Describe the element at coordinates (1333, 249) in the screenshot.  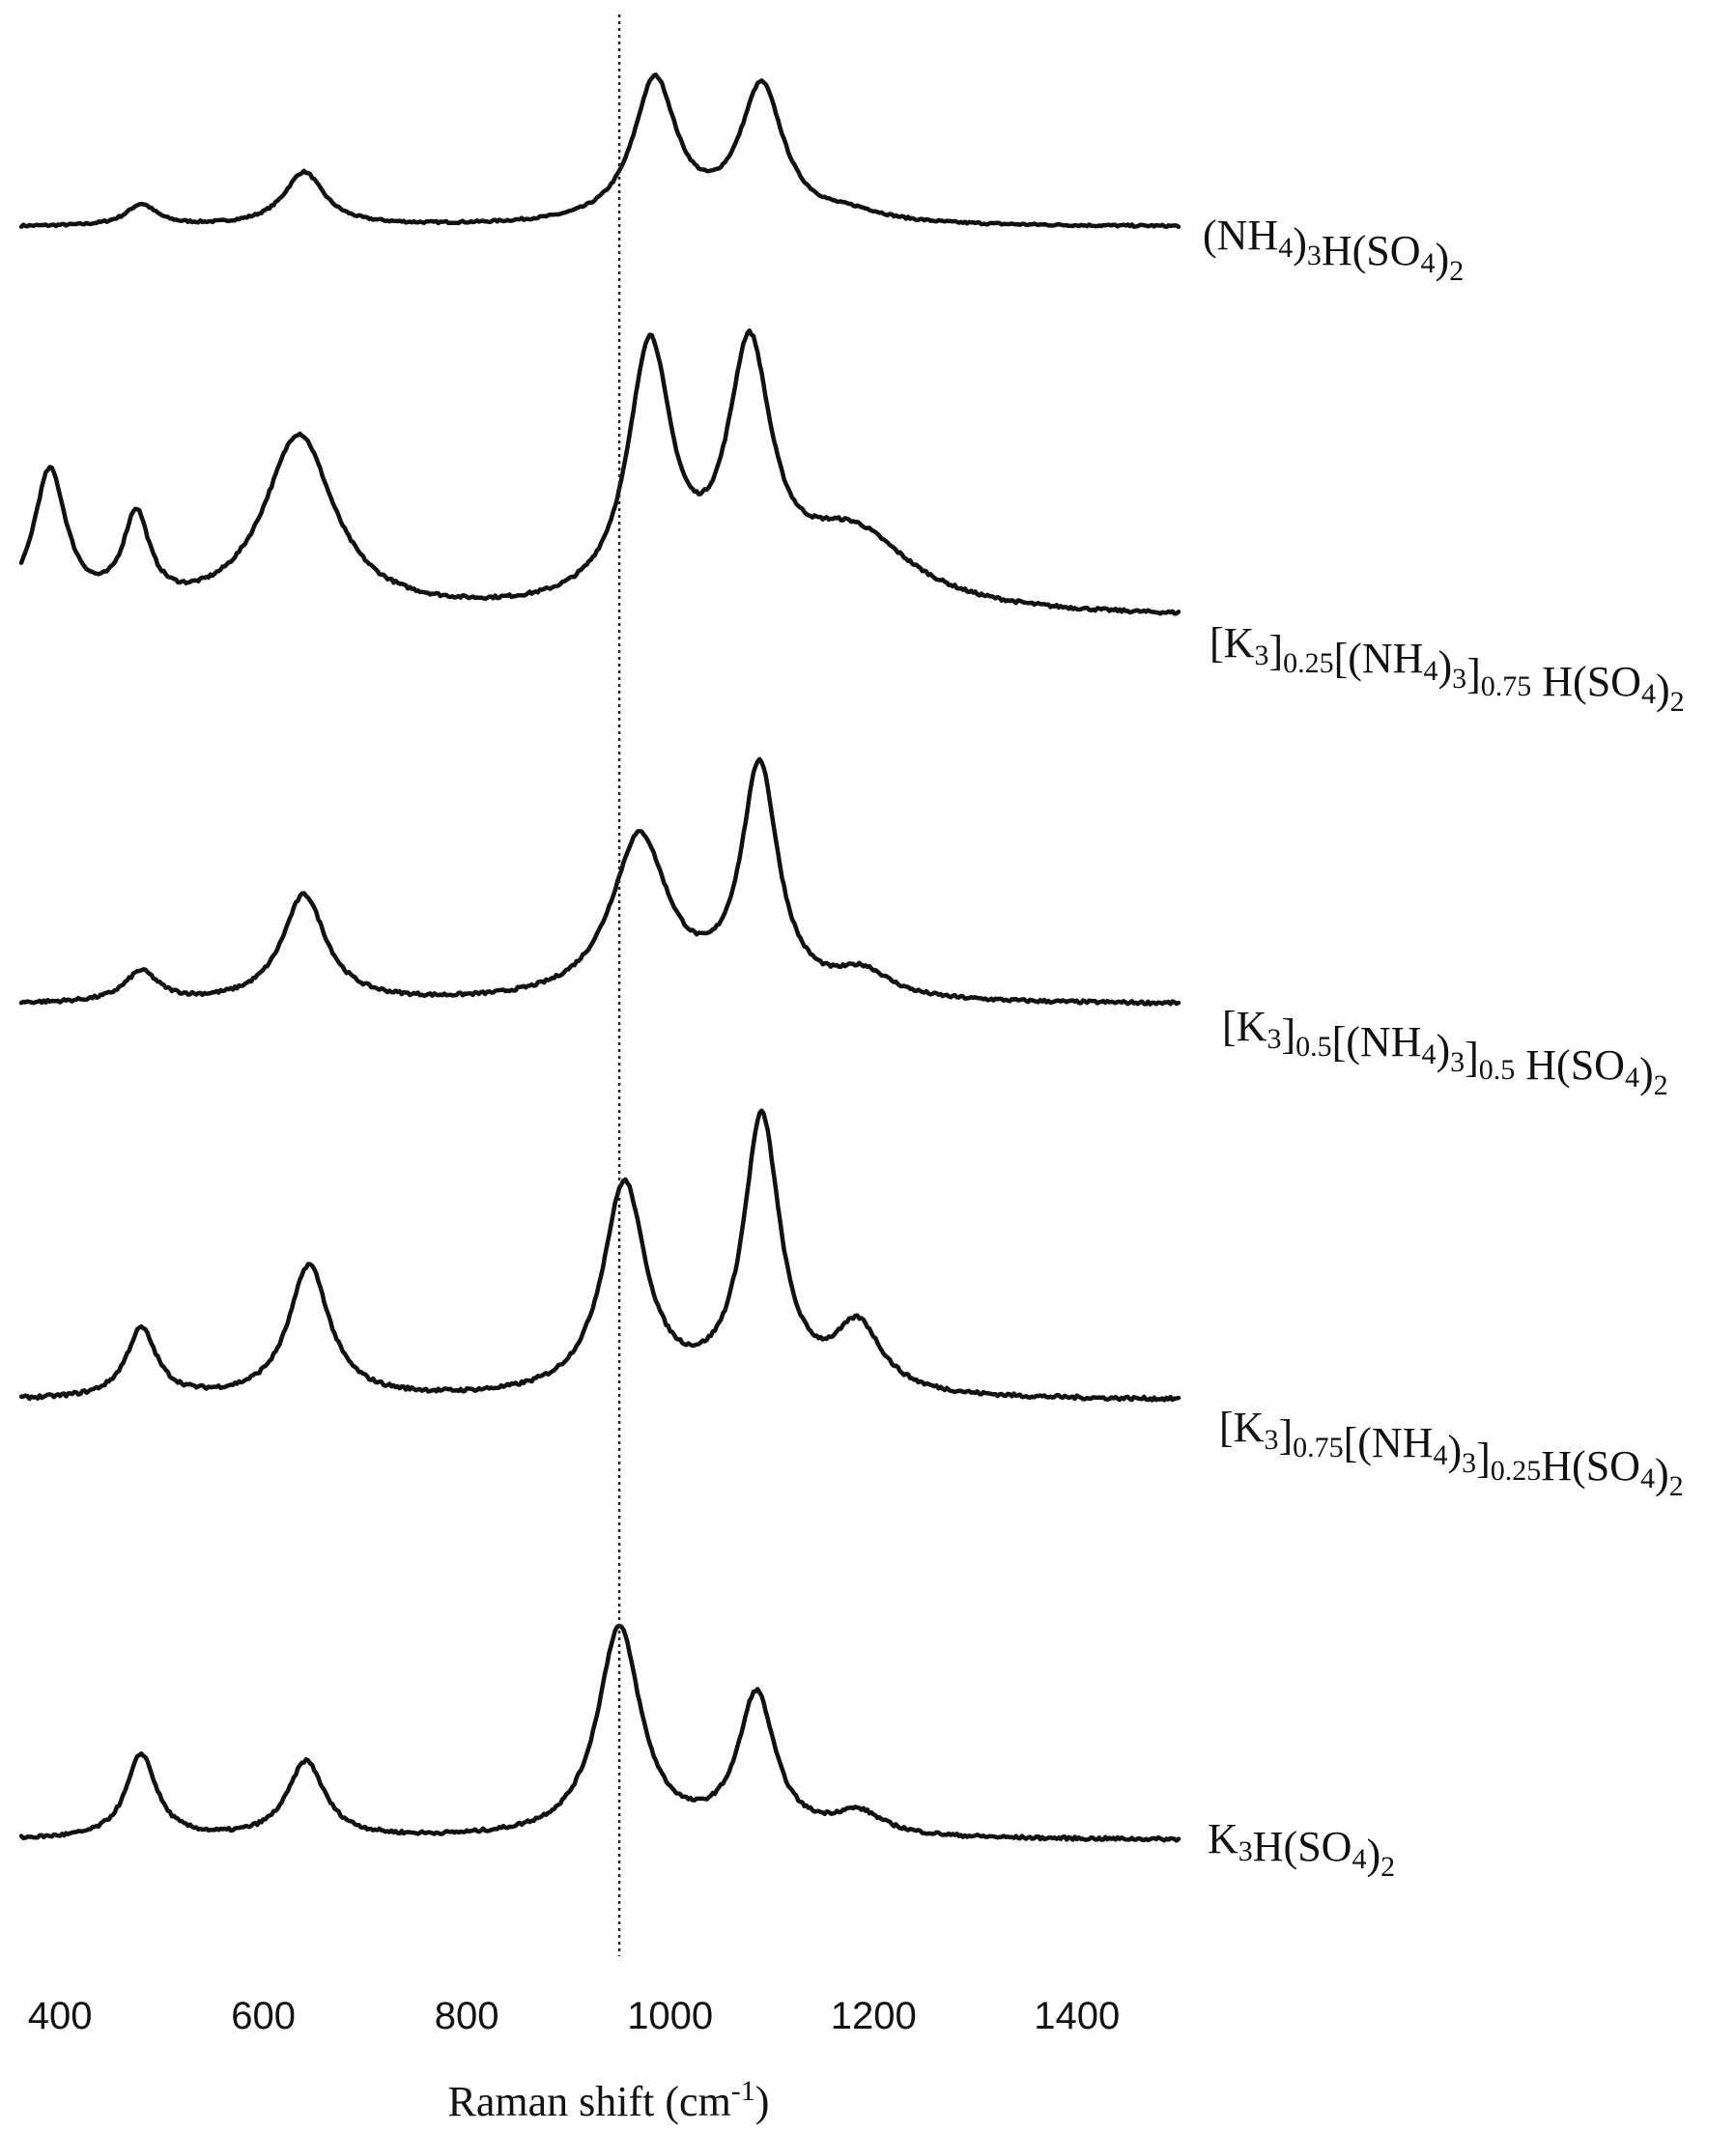
I see `series-label-1: (NH4)3H(SO4)2` at that location.